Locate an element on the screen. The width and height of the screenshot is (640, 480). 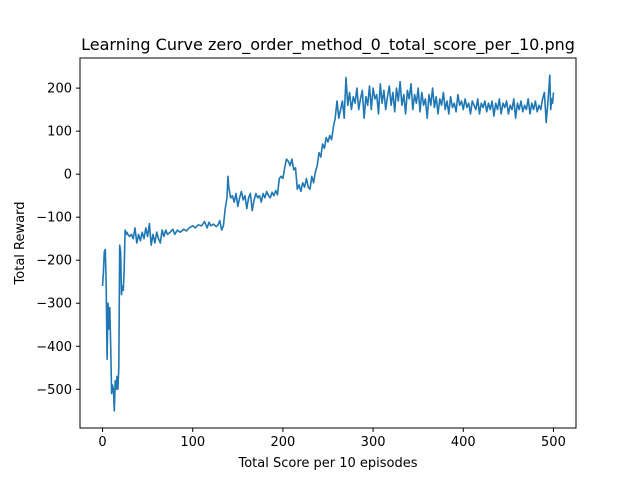
y-tick-label: 200 is located at coordinates (59, 89).